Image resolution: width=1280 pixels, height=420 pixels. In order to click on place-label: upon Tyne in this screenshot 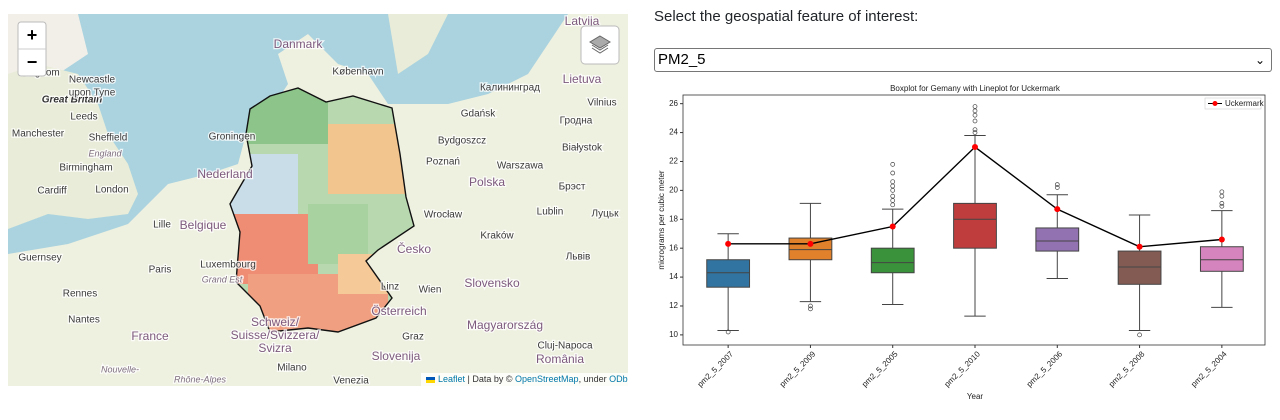, I will do `click(92, 93)`.